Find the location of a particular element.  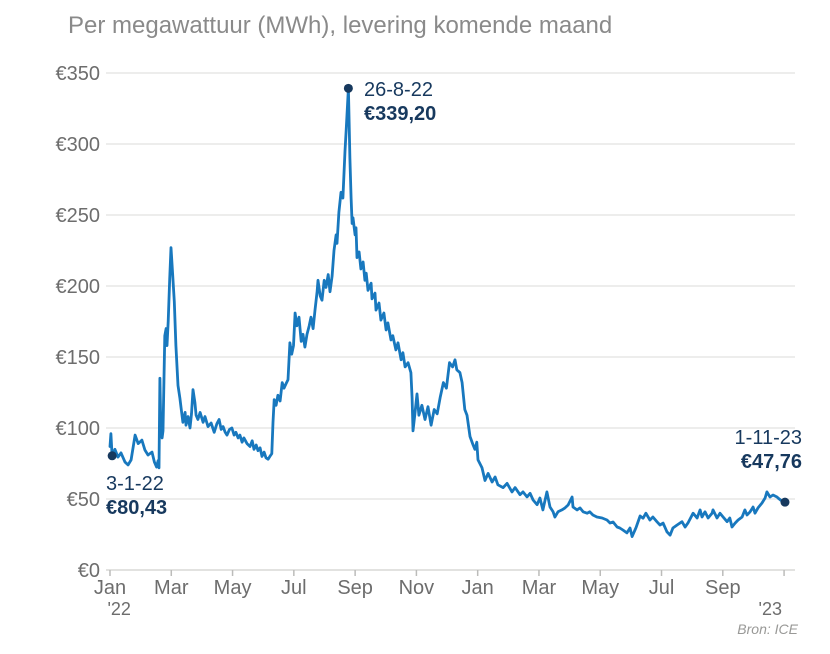

y-axis-label: €250 is located at coordinates (78, 216).